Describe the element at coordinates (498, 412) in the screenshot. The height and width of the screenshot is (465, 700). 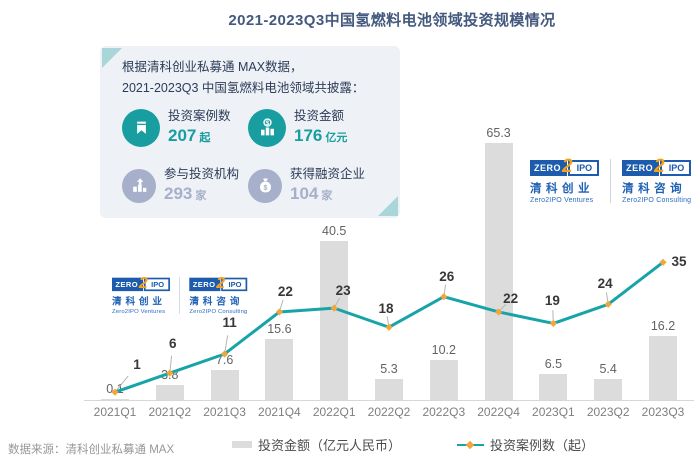
I see `x-tick-label: 2022Q4` at that location.